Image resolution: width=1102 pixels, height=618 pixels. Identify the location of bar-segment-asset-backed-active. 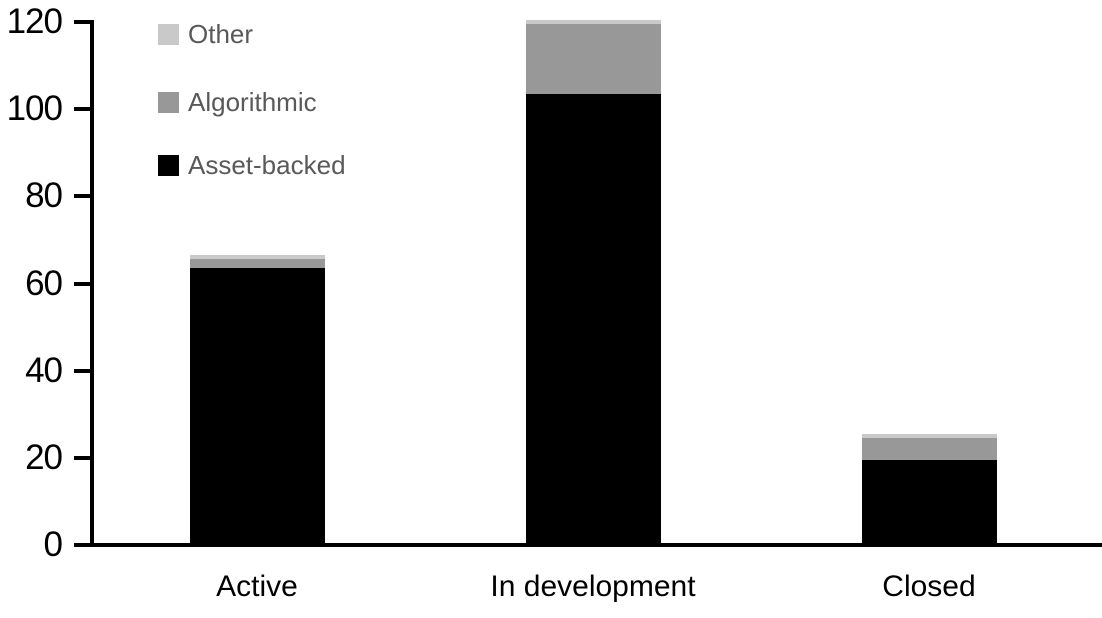
(257, 405).